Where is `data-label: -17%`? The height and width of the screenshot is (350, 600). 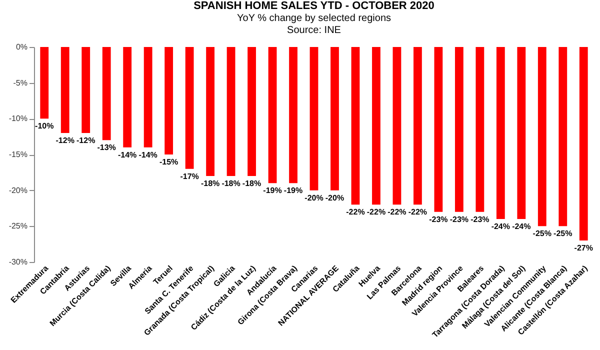
data-label: -17% is located at coordinates (189, 176).